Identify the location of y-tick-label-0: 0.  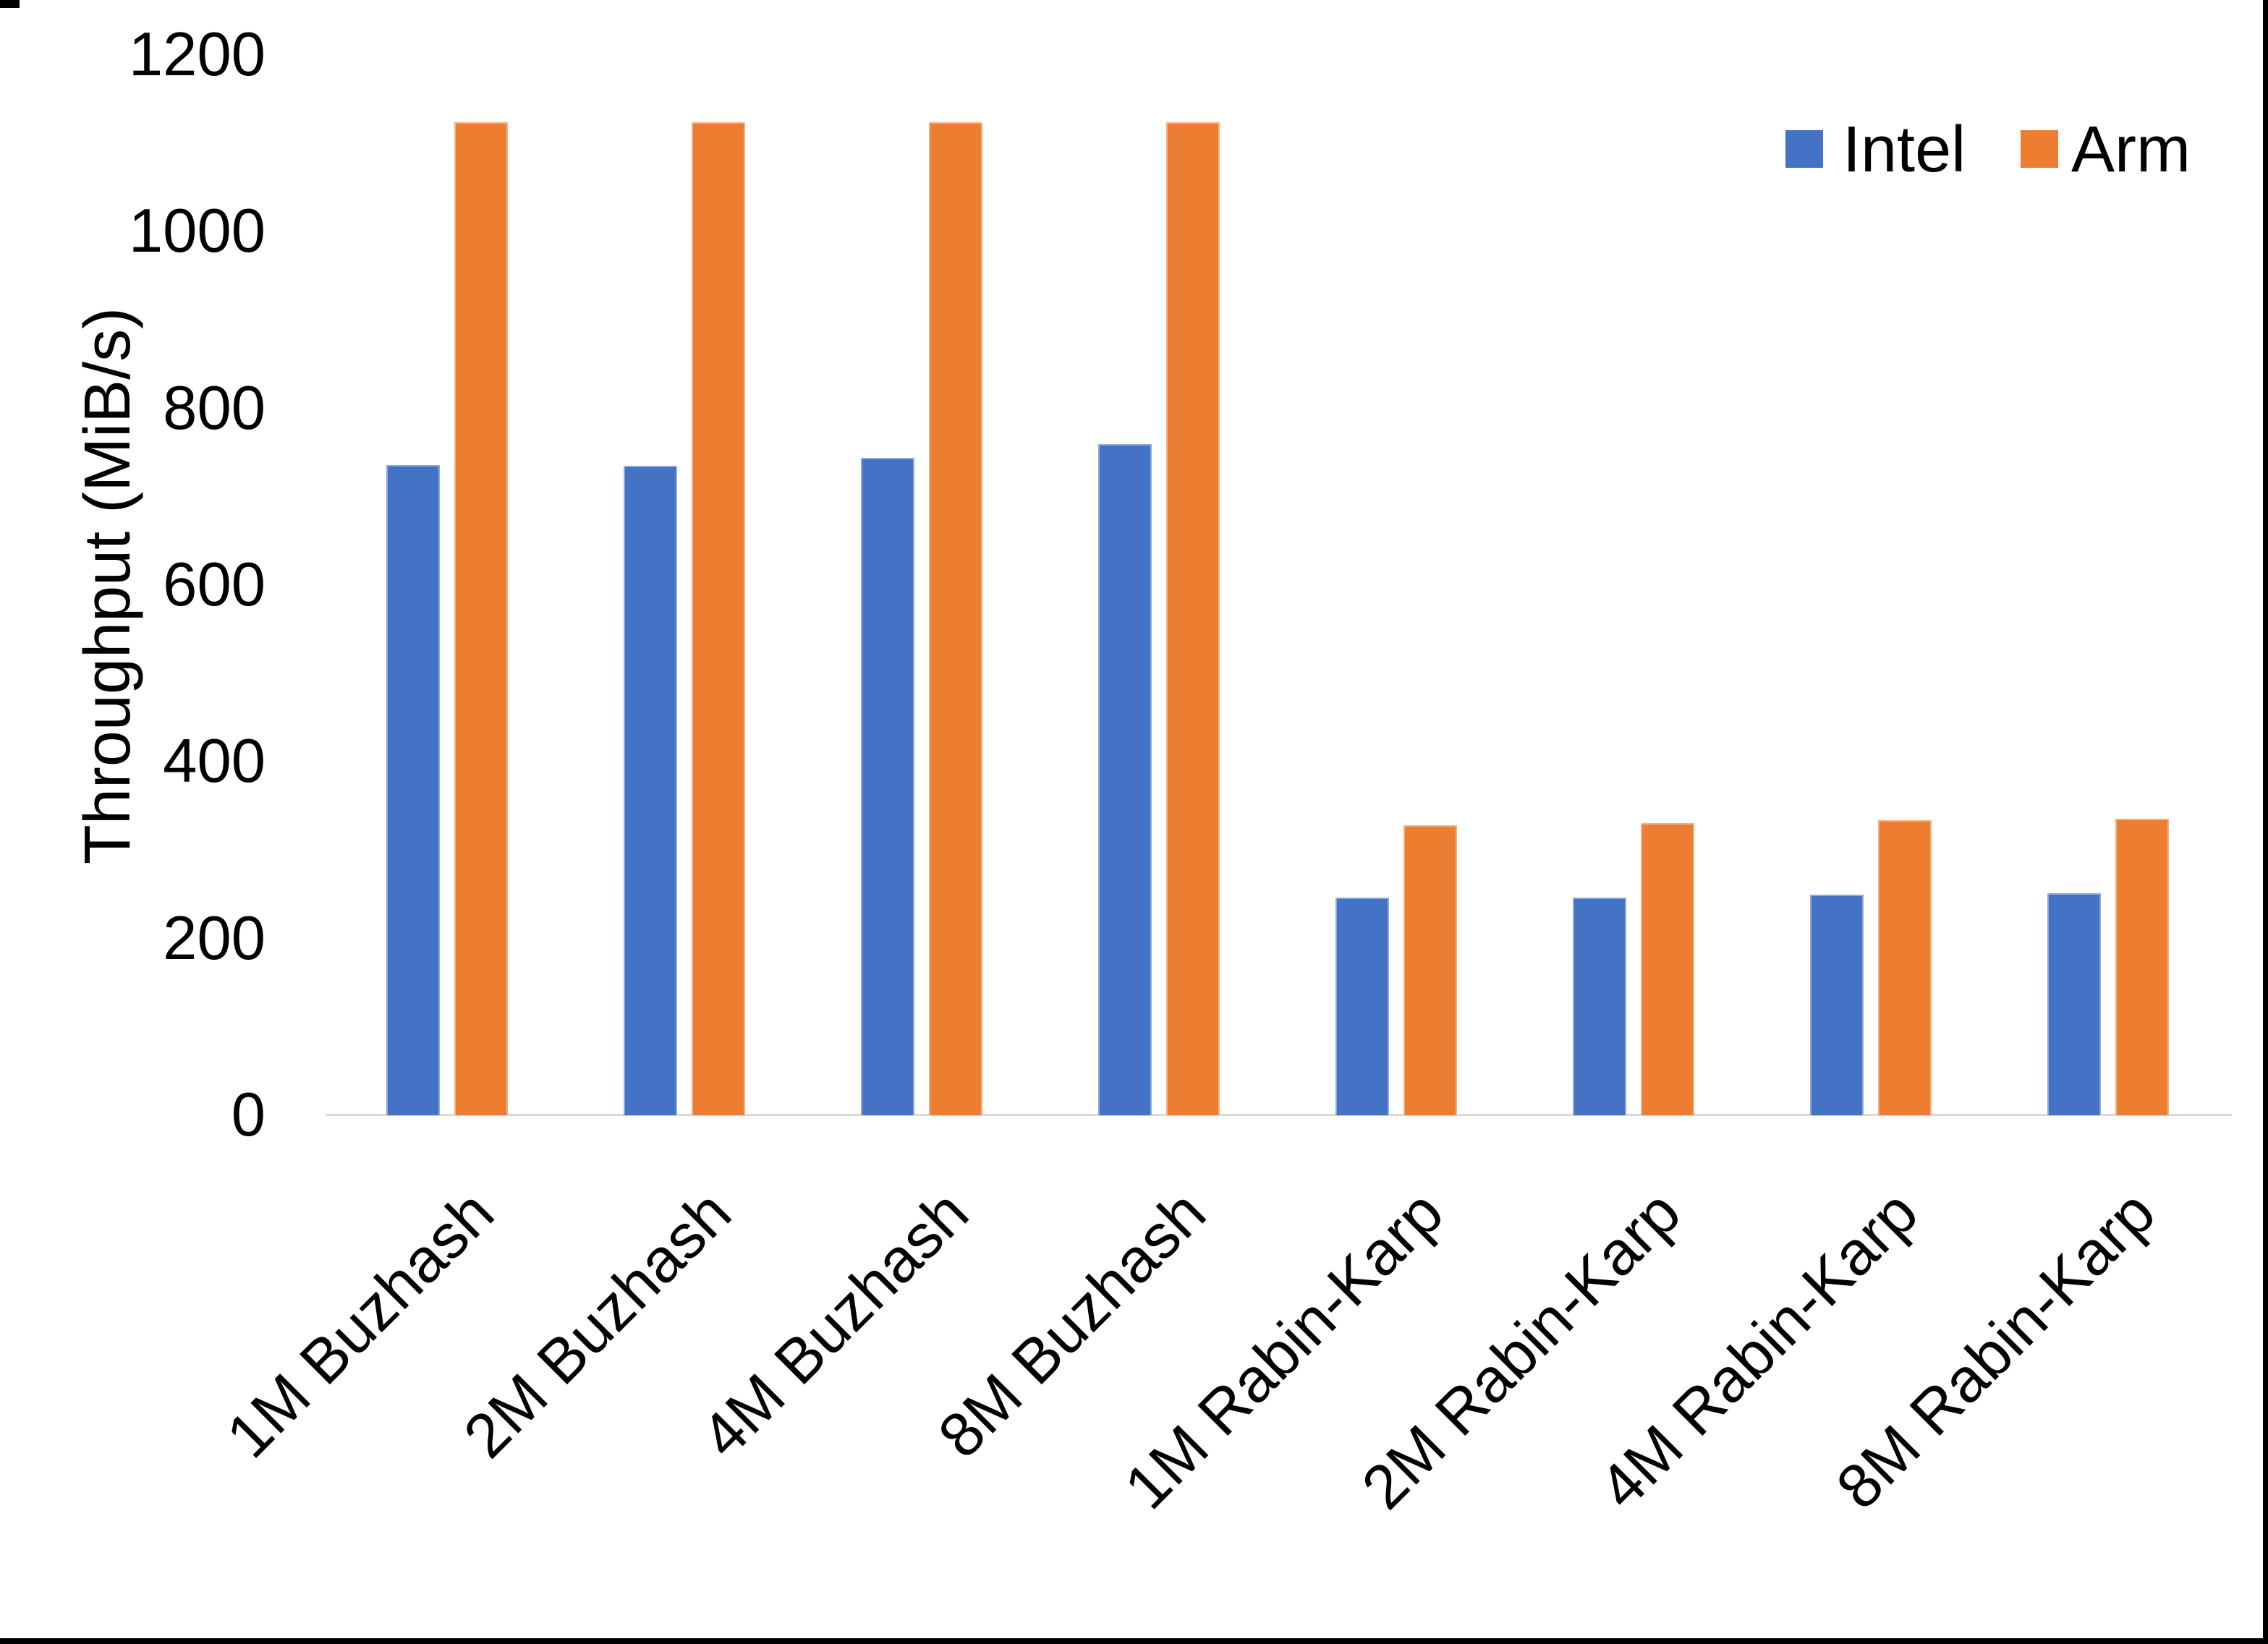
(248, 1115).